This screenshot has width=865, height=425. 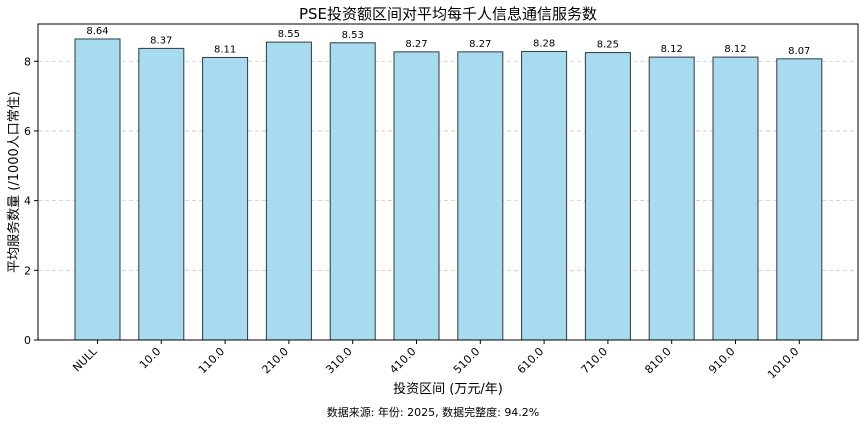 I want to click on bar-910.0, so click(x=735, y=198).